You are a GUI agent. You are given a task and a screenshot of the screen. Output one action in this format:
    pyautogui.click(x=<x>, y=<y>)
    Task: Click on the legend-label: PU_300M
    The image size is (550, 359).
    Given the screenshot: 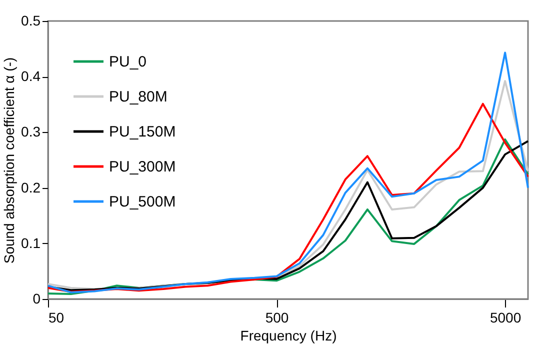 What is the action you would take?
    pyautogui.click(x=142, y=167)
    